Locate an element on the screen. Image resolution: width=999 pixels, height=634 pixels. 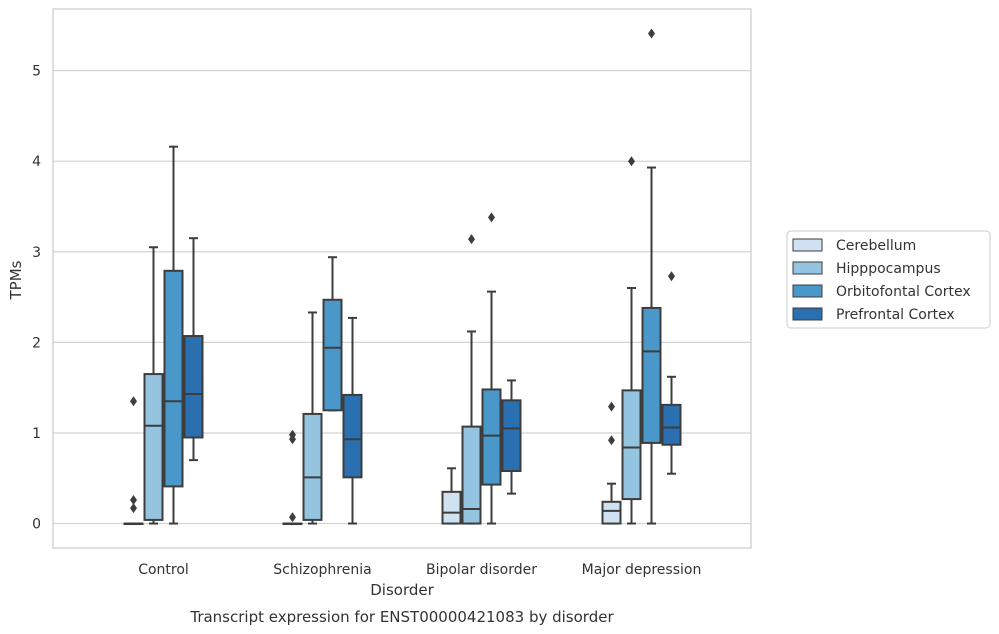
y-tick-label: 2 is located at coordinates (36, 343).